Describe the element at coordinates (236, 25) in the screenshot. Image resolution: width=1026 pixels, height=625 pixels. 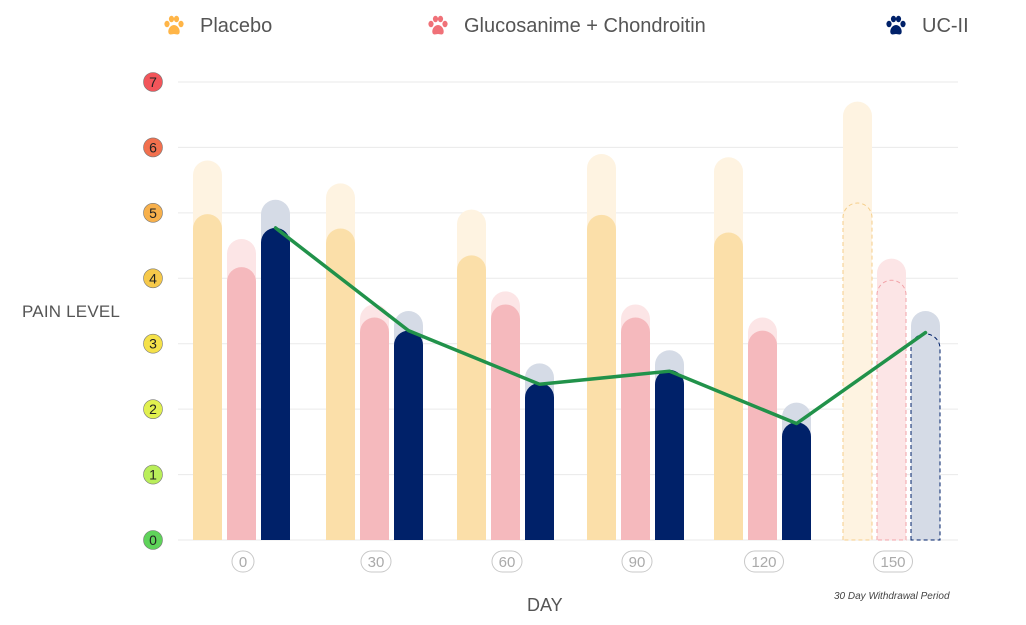
I see `legend-label: Placebo` at that location.